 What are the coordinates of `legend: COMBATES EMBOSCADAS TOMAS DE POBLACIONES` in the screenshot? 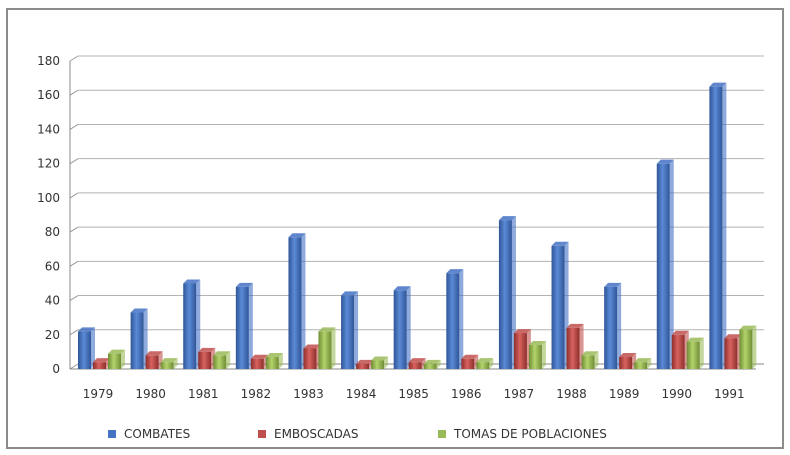 It's located at (357, 434).